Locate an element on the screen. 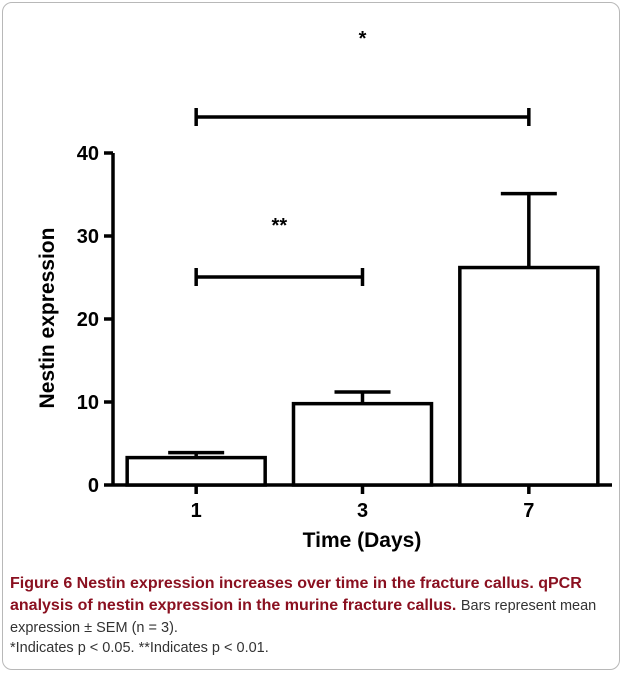 Image resolution: width=625 pixels, height=676 pixels. x-tick-label: 1 is located at coordinates (196, 511).